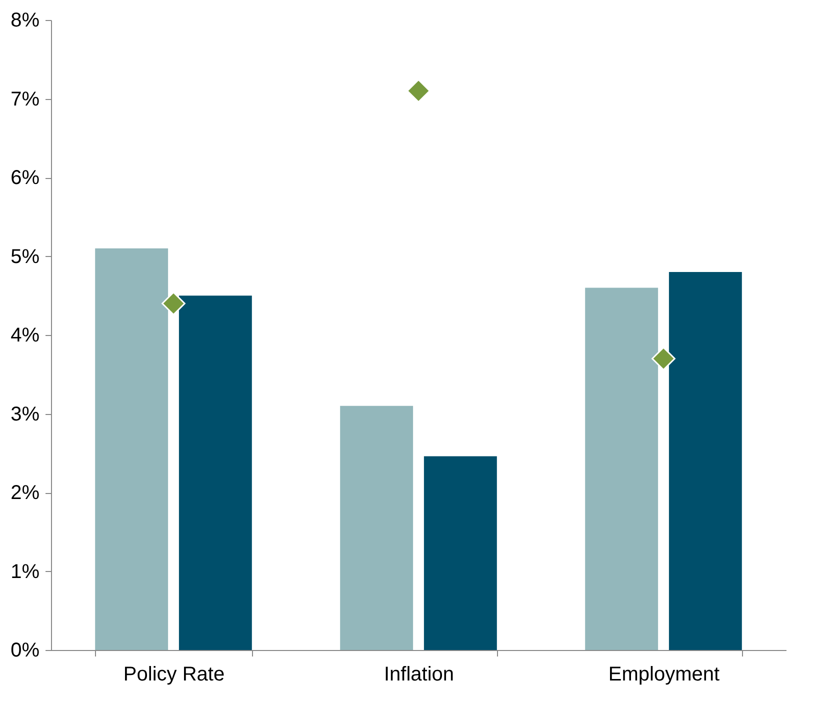  Describe the element at coordinates (25, 651) in the screenshot. I see `y-tick-label: 0%` at that location.